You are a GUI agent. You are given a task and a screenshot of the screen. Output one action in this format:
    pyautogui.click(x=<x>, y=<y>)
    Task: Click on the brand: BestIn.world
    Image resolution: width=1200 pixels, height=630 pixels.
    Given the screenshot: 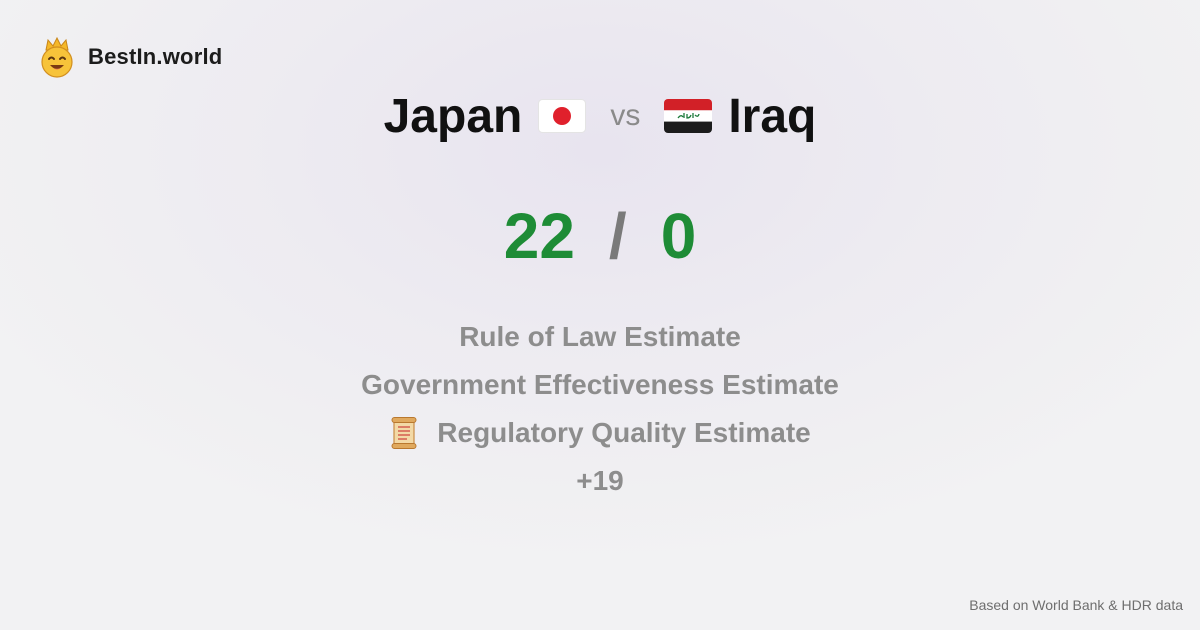 What is the action you would take?
    pyautogui.click(x=130, y=57)
    